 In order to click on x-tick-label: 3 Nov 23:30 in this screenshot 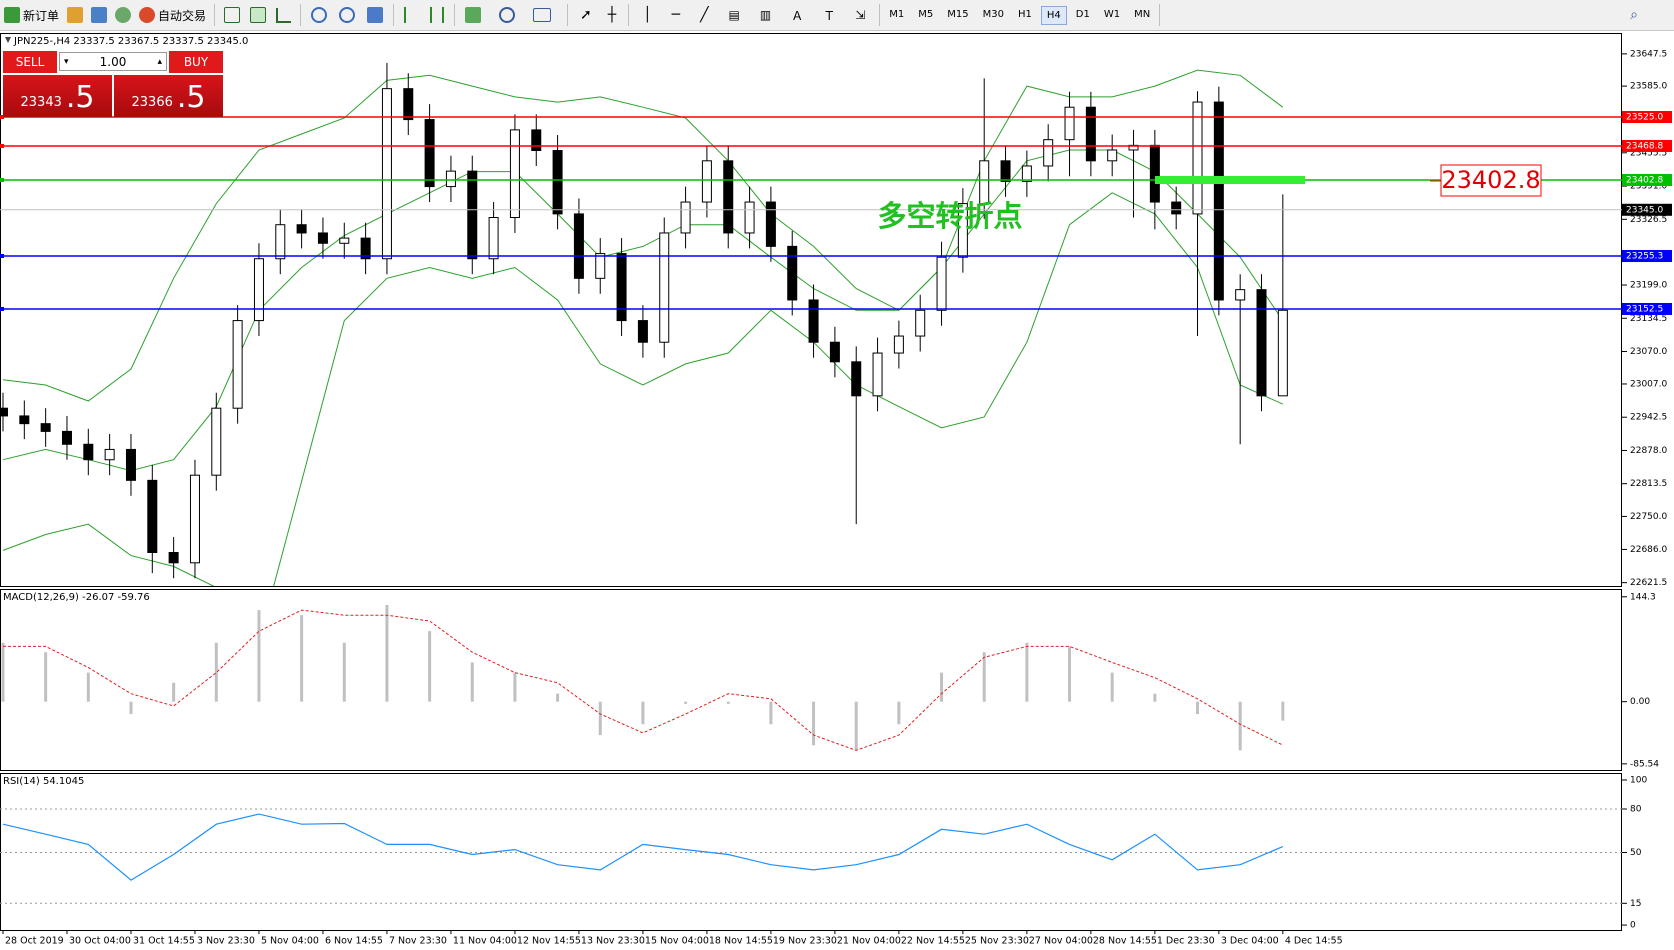, I will do `click(226, 941)`.